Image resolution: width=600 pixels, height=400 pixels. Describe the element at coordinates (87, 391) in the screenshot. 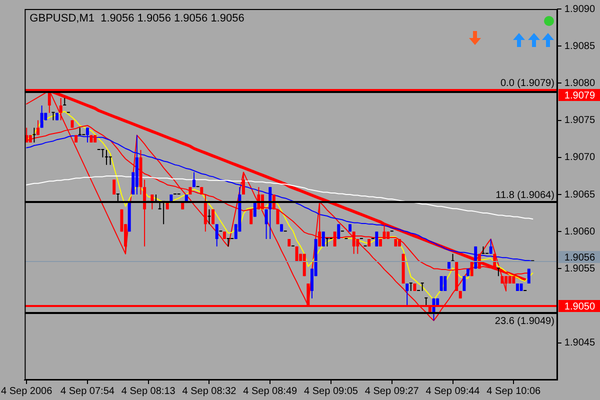

I see `x-tick-label: 4 Sep 07:54` at that location.